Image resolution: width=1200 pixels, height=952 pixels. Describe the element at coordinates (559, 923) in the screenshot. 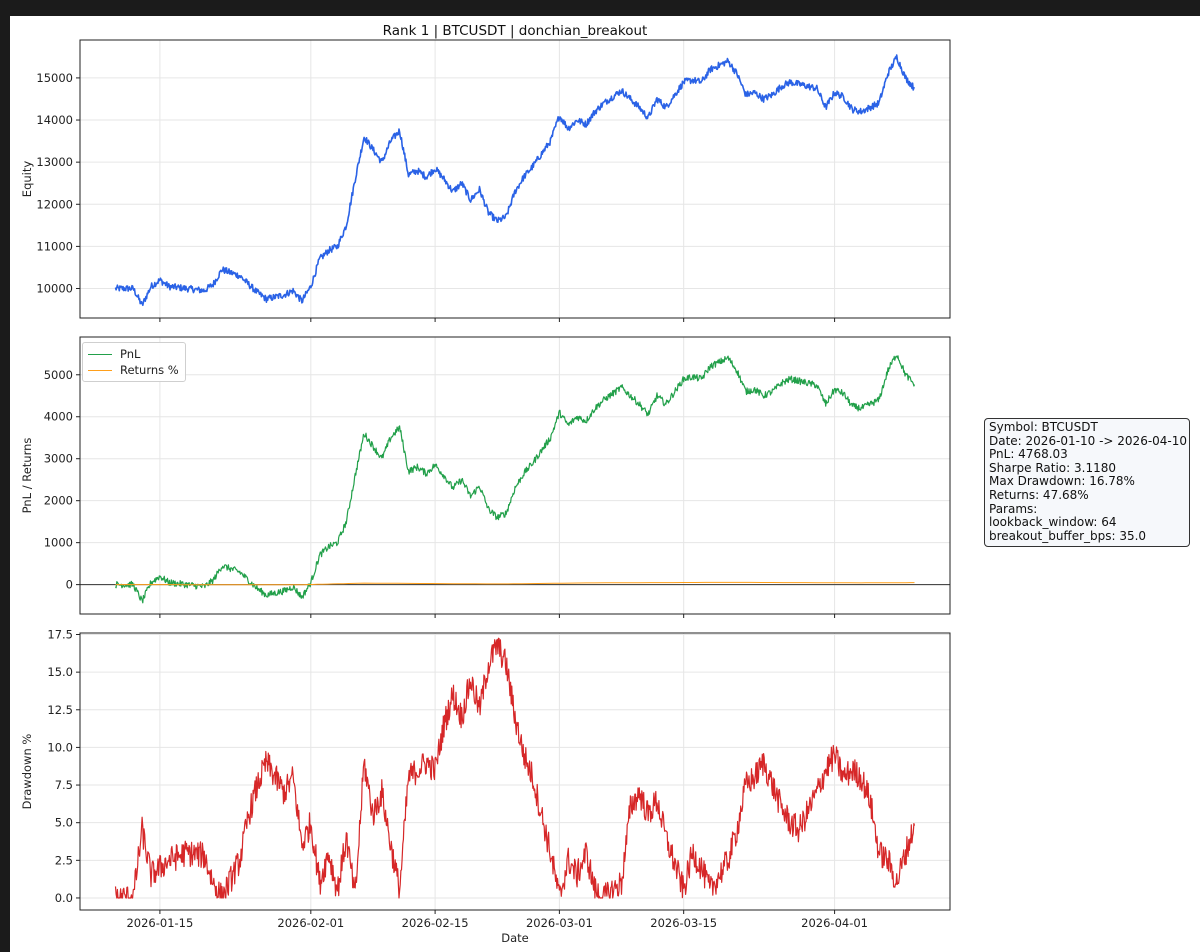

I see `x-tick-label-3: 2026-03-01` at that location.